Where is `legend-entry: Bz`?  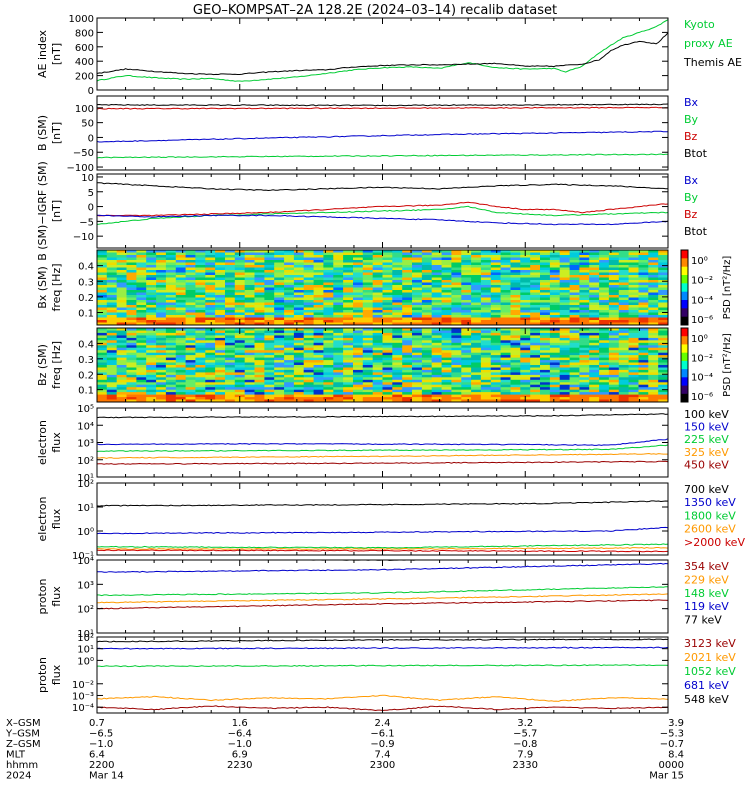
legend-entry: Bz is located at coordinates (691, 136).